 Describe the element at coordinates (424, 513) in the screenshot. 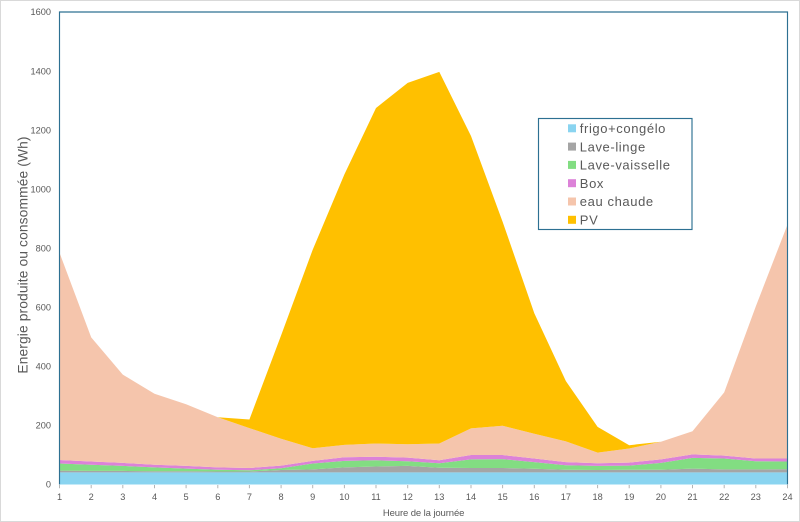

I see `svg-text: Heure de la journée` at that location.